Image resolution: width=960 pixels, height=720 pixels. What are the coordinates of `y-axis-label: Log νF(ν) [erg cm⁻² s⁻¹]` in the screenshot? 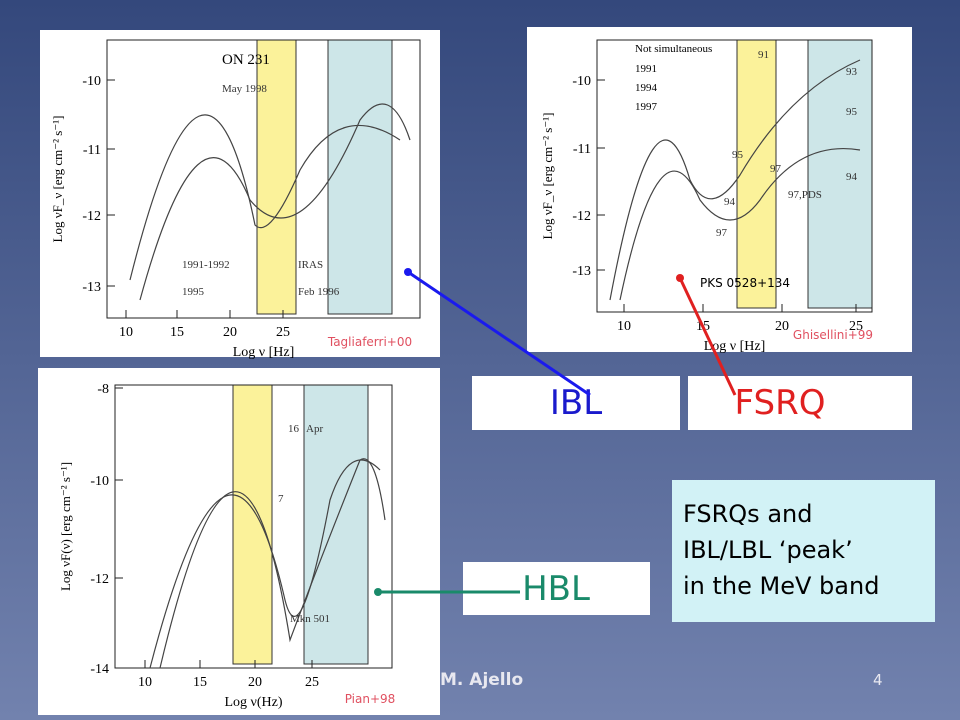 It's located at (65, 526).